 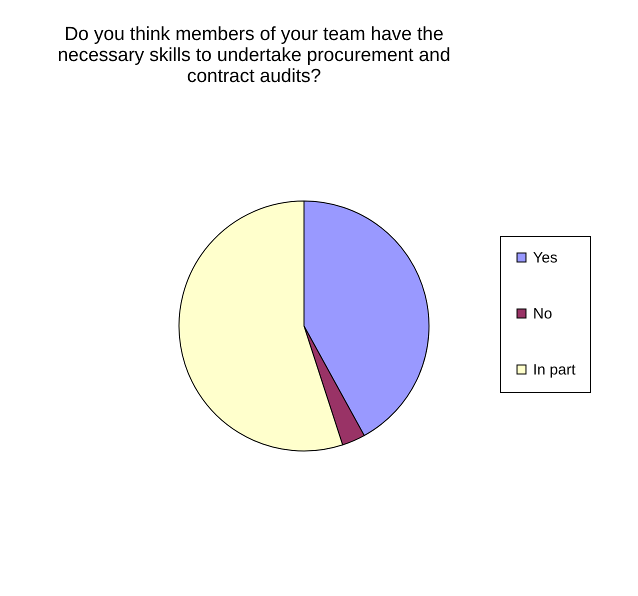 I want to click on legend-label: In part, so click(x=554, y=370).